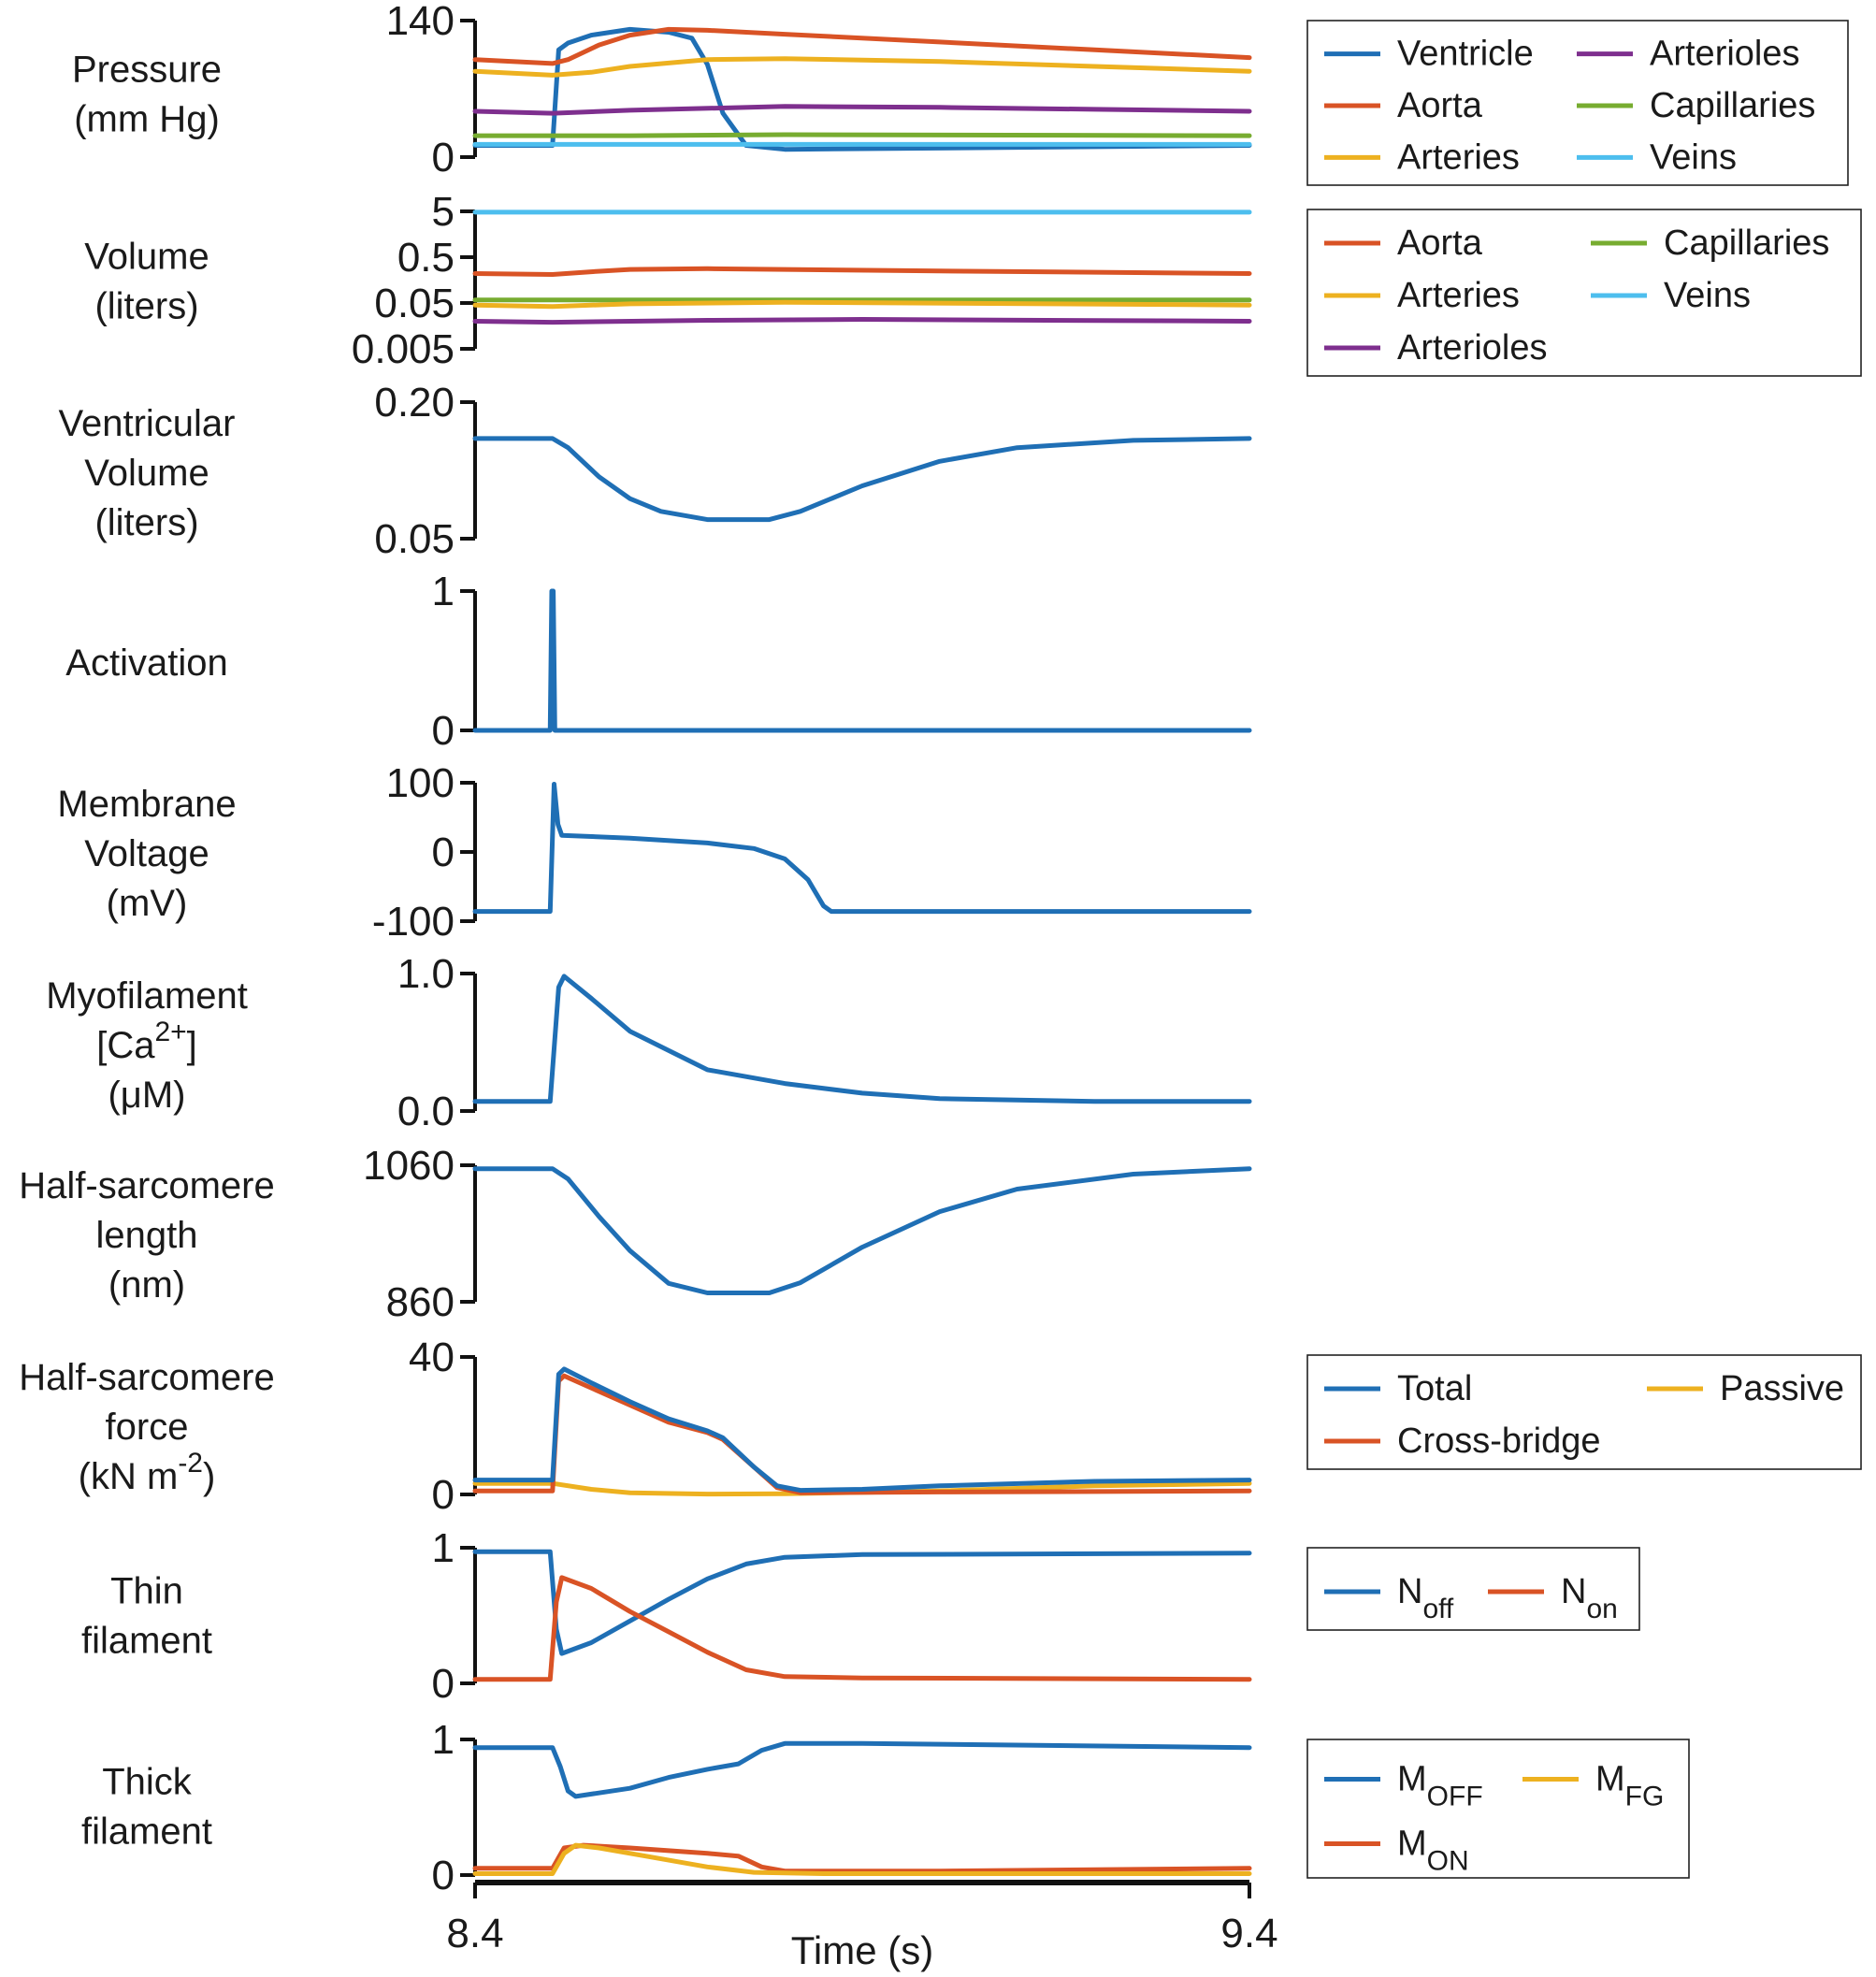 The height and width of the screenshot is (1977, 1876). Describe the element at coordinates (1499, 1441) in the screenshot. I see `legend-label-cross-bridge: Cross-bridge` at that location.